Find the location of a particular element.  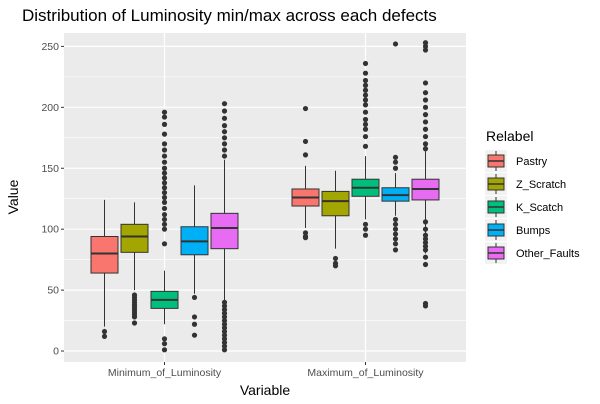

box-k-scatch-maximum is located at coordinates (365, 149).